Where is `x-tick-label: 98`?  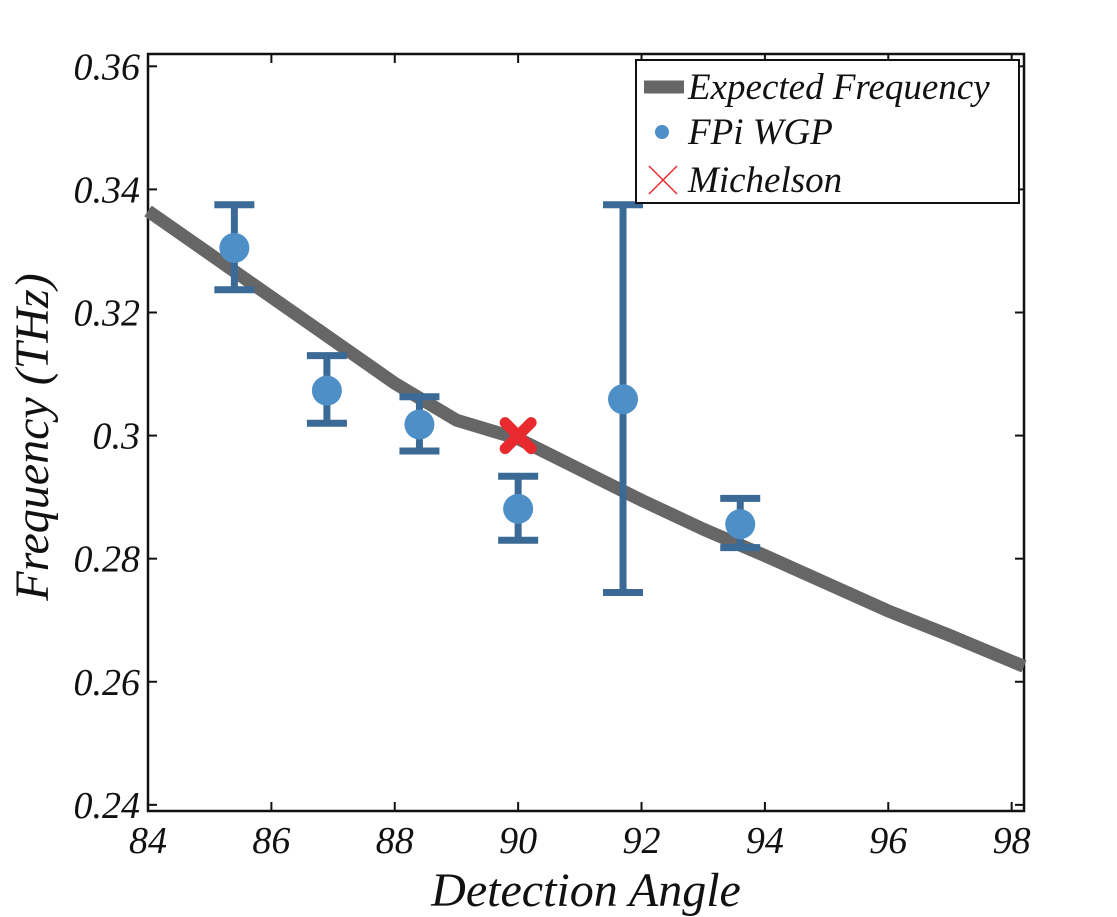 x-tick-label: 98 is located at coordinates (1012, 841).